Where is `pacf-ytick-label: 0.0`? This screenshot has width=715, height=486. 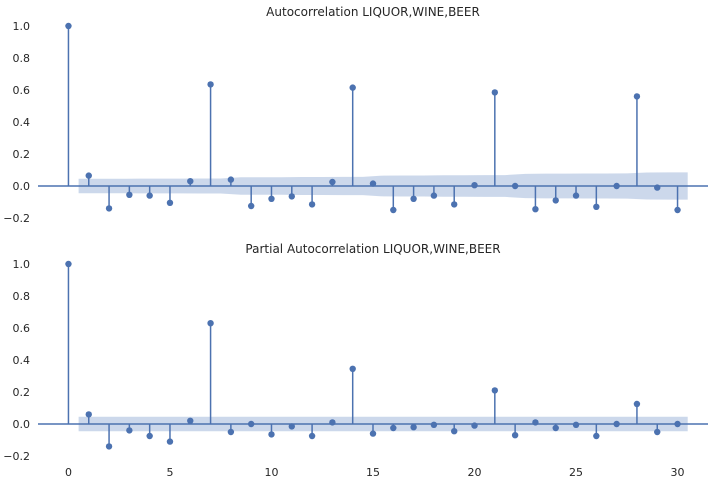 pacf-ytick-label: 0.0 is located at coordinates (22, 424).